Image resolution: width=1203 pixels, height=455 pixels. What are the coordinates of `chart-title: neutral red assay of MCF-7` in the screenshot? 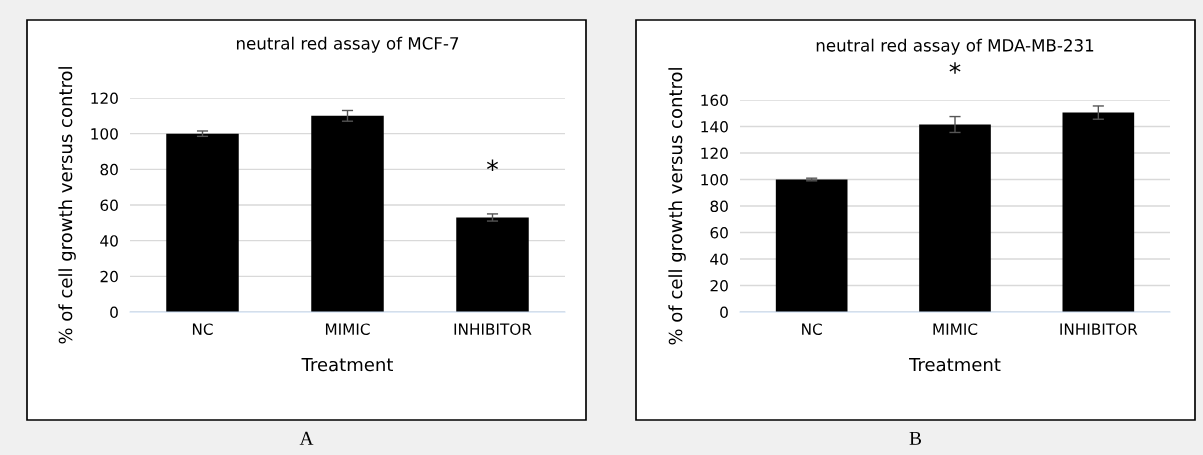 It's located at (347, 44).